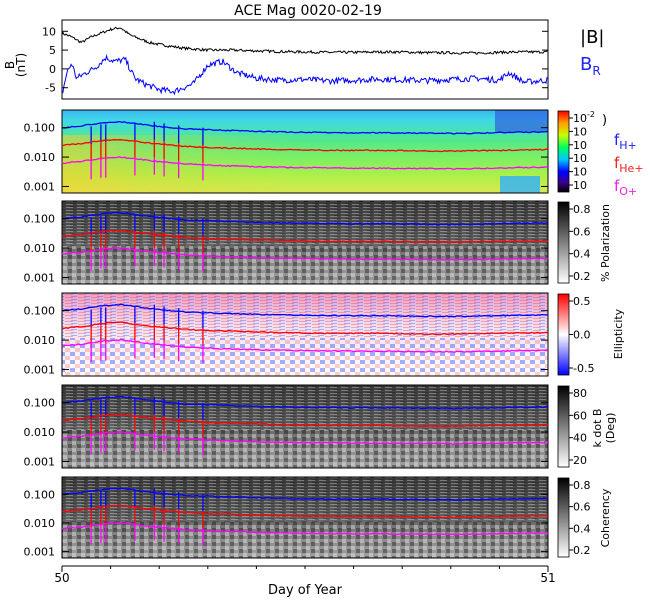 Image resolution: width=650 pixels, height=600 pixels. I want to click on colorbar-kdotb-label-1: k dot B, so click(597, 428).